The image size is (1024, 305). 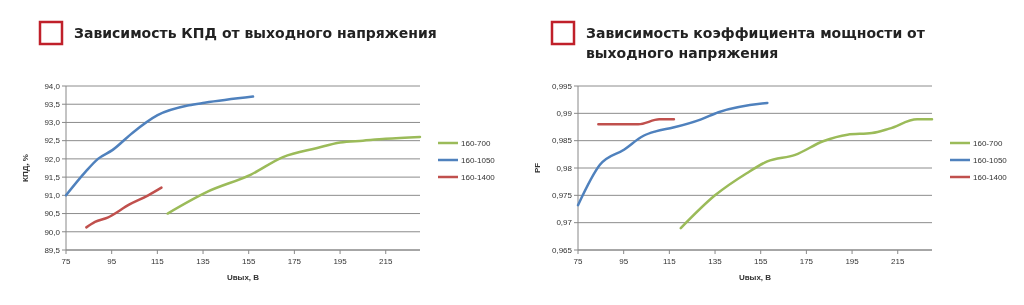 I want to click on y-tick-label: 89,5, so click(x=52, y=250).